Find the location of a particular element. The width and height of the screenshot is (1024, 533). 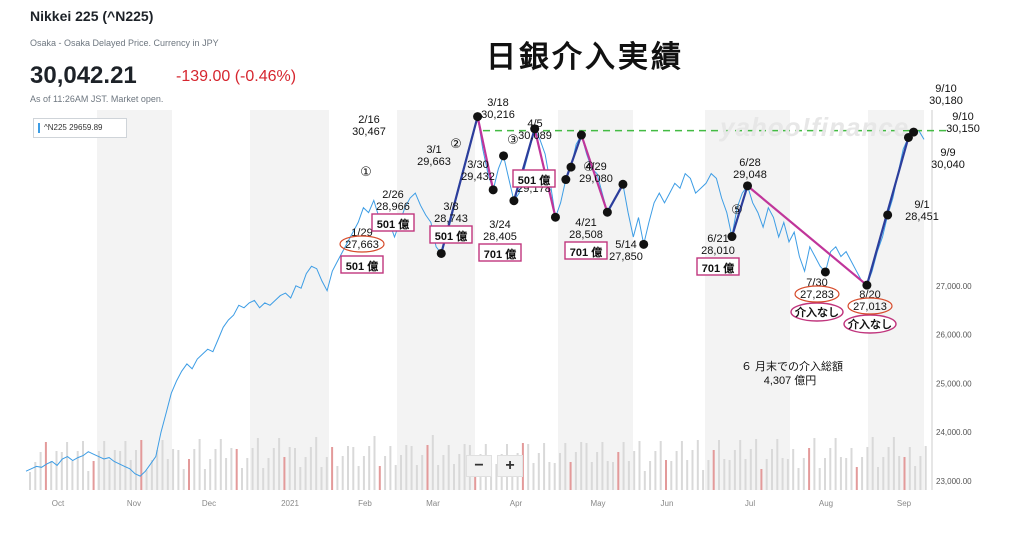

annotation-date: 1/29 is located at coordinates (361, 233).